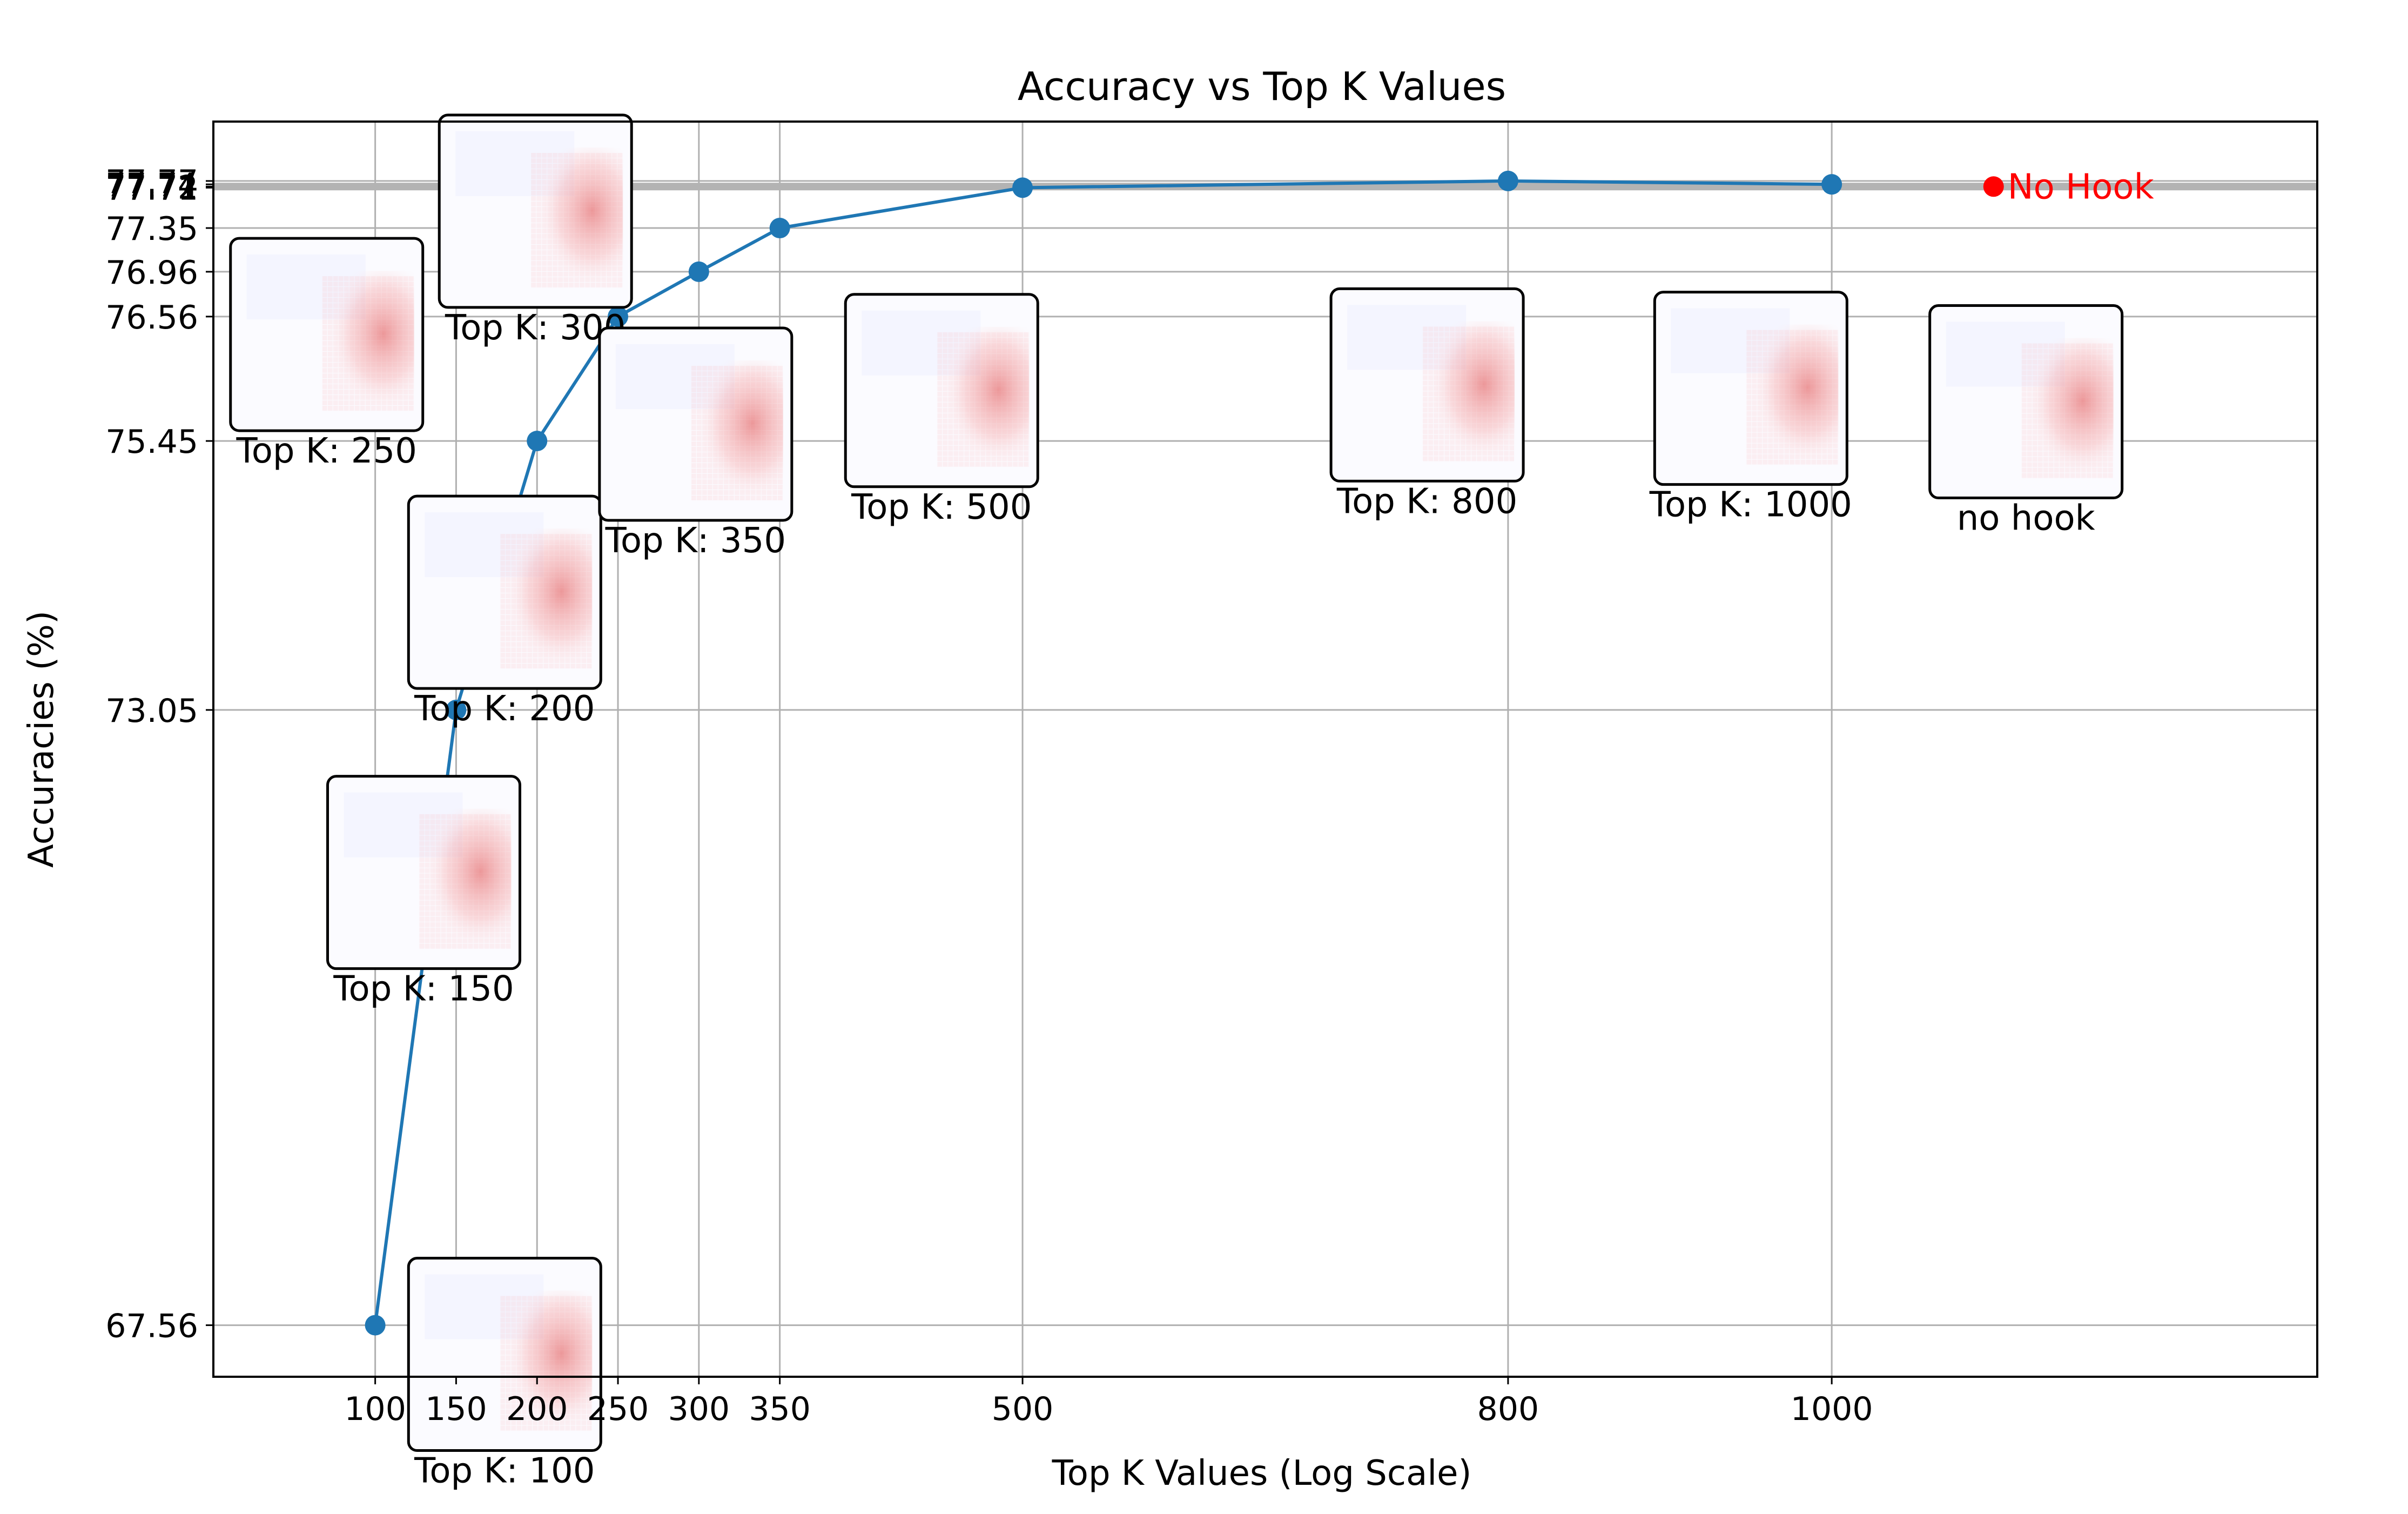 This screenshot has width=2408, height=1514. What do you see at coordinates (1262, 86) in the screenshot?
I see `chart-title: Accuracy vs Top K Values` at bounding box center [1262, 86].